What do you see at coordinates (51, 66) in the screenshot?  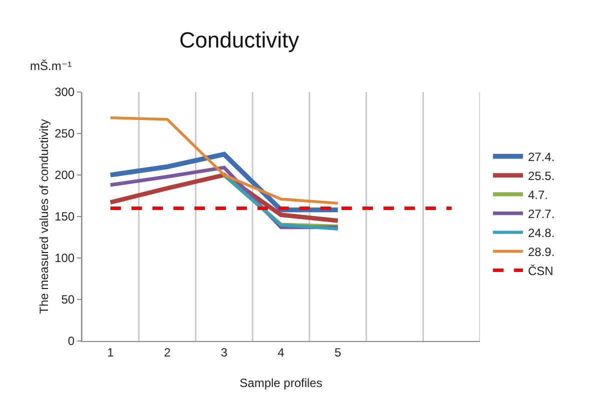 I see `text: mŠ.m⁻¹` at bounding box center [51, 66].